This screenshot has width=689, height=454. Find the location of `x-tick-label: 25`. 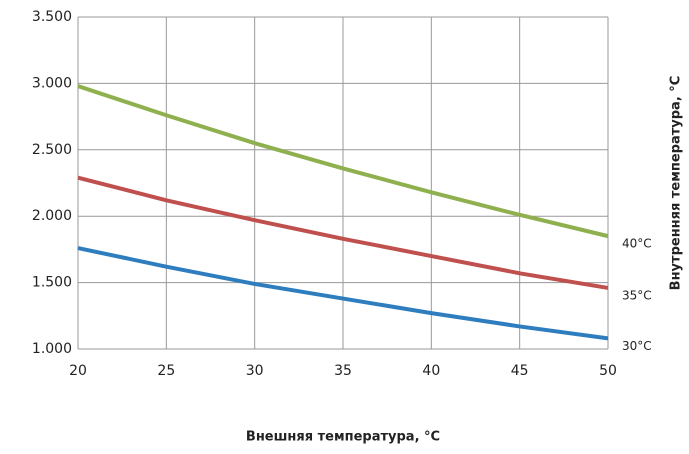

x-tick-label: 25 is located at coordinates (166, 371).